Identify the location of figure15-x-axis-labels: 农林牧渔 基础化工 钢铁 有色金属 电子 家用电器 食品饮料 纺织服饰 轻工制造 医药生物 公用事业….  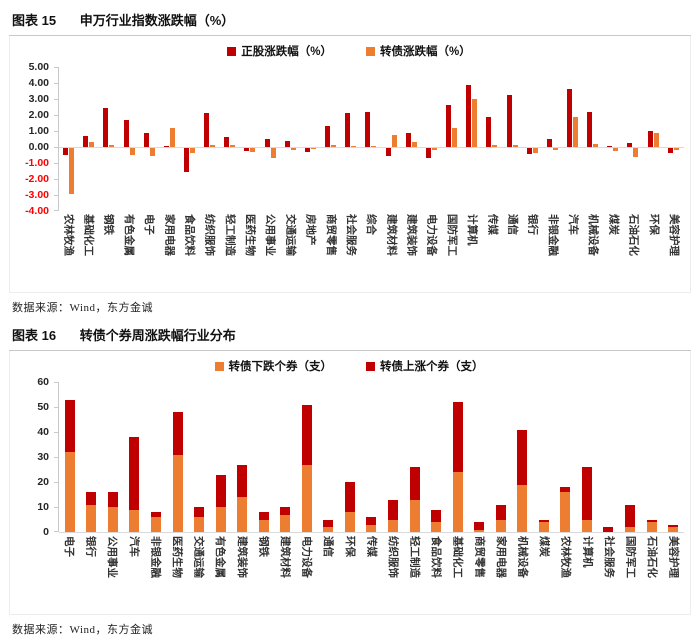
(371, 252).